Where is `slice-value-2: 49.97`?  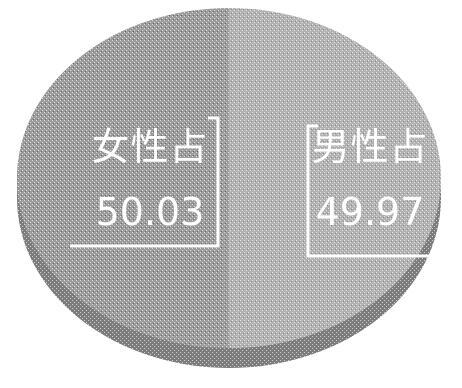
slice-value-2: 49.97 is located at coordinates (370, 212).